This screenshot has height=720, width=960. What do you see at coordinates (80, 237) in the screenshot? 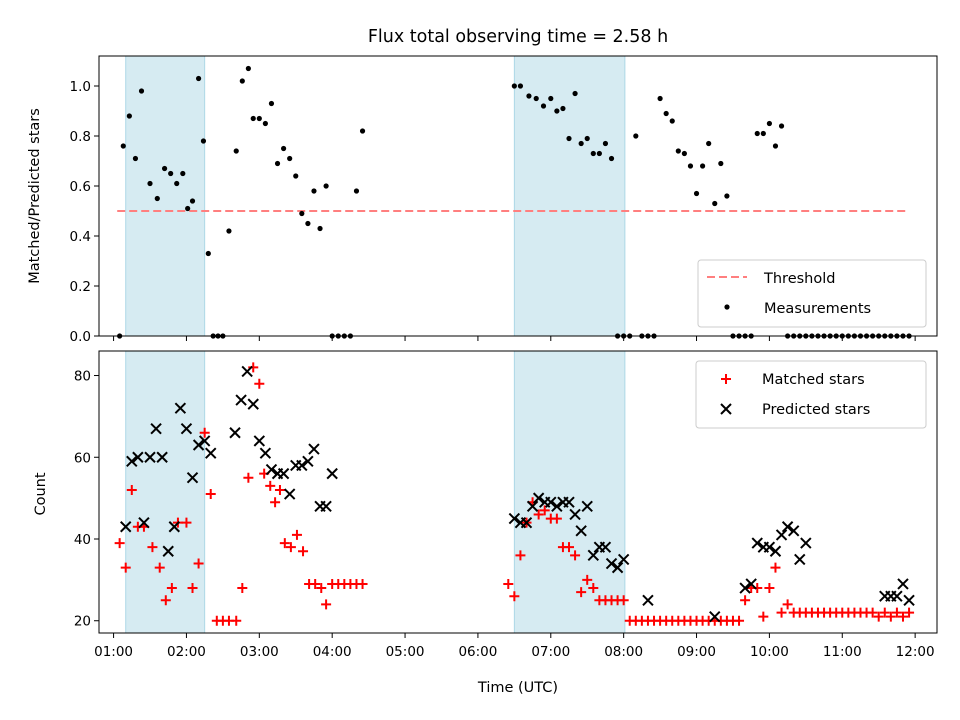
I see `y-tick-label: 0.4` at bounding box center [80, 237].